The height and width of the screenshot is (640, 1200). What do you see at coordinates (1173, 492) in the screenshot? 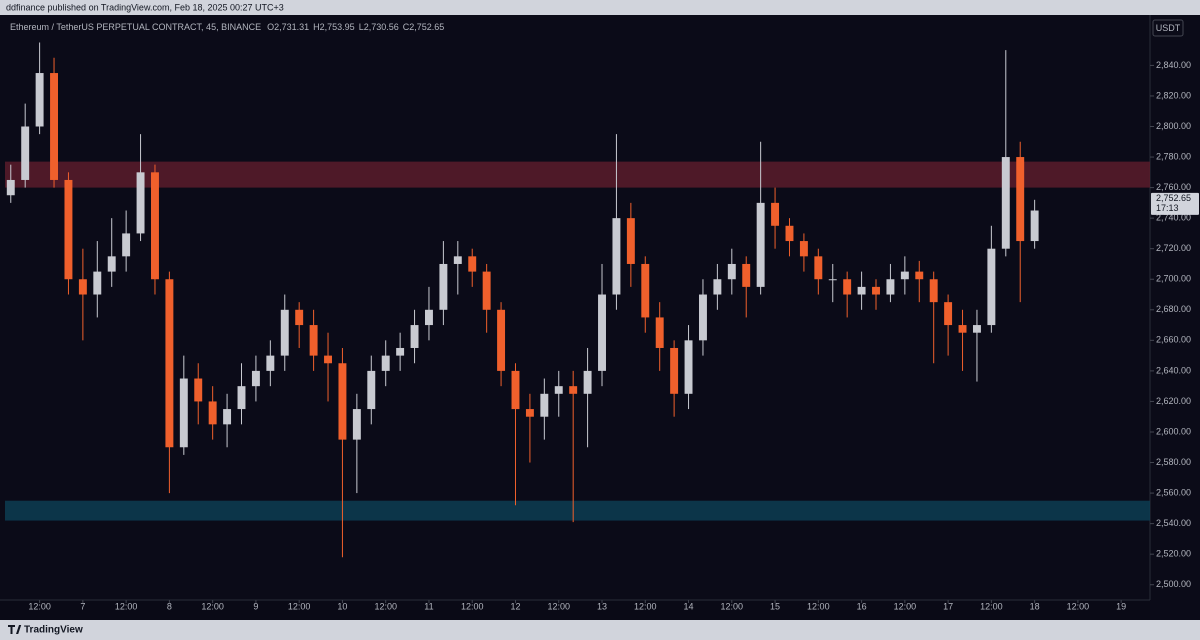
I see `y-tick-label: 2,560.00` at bounding box center [1173, 492].